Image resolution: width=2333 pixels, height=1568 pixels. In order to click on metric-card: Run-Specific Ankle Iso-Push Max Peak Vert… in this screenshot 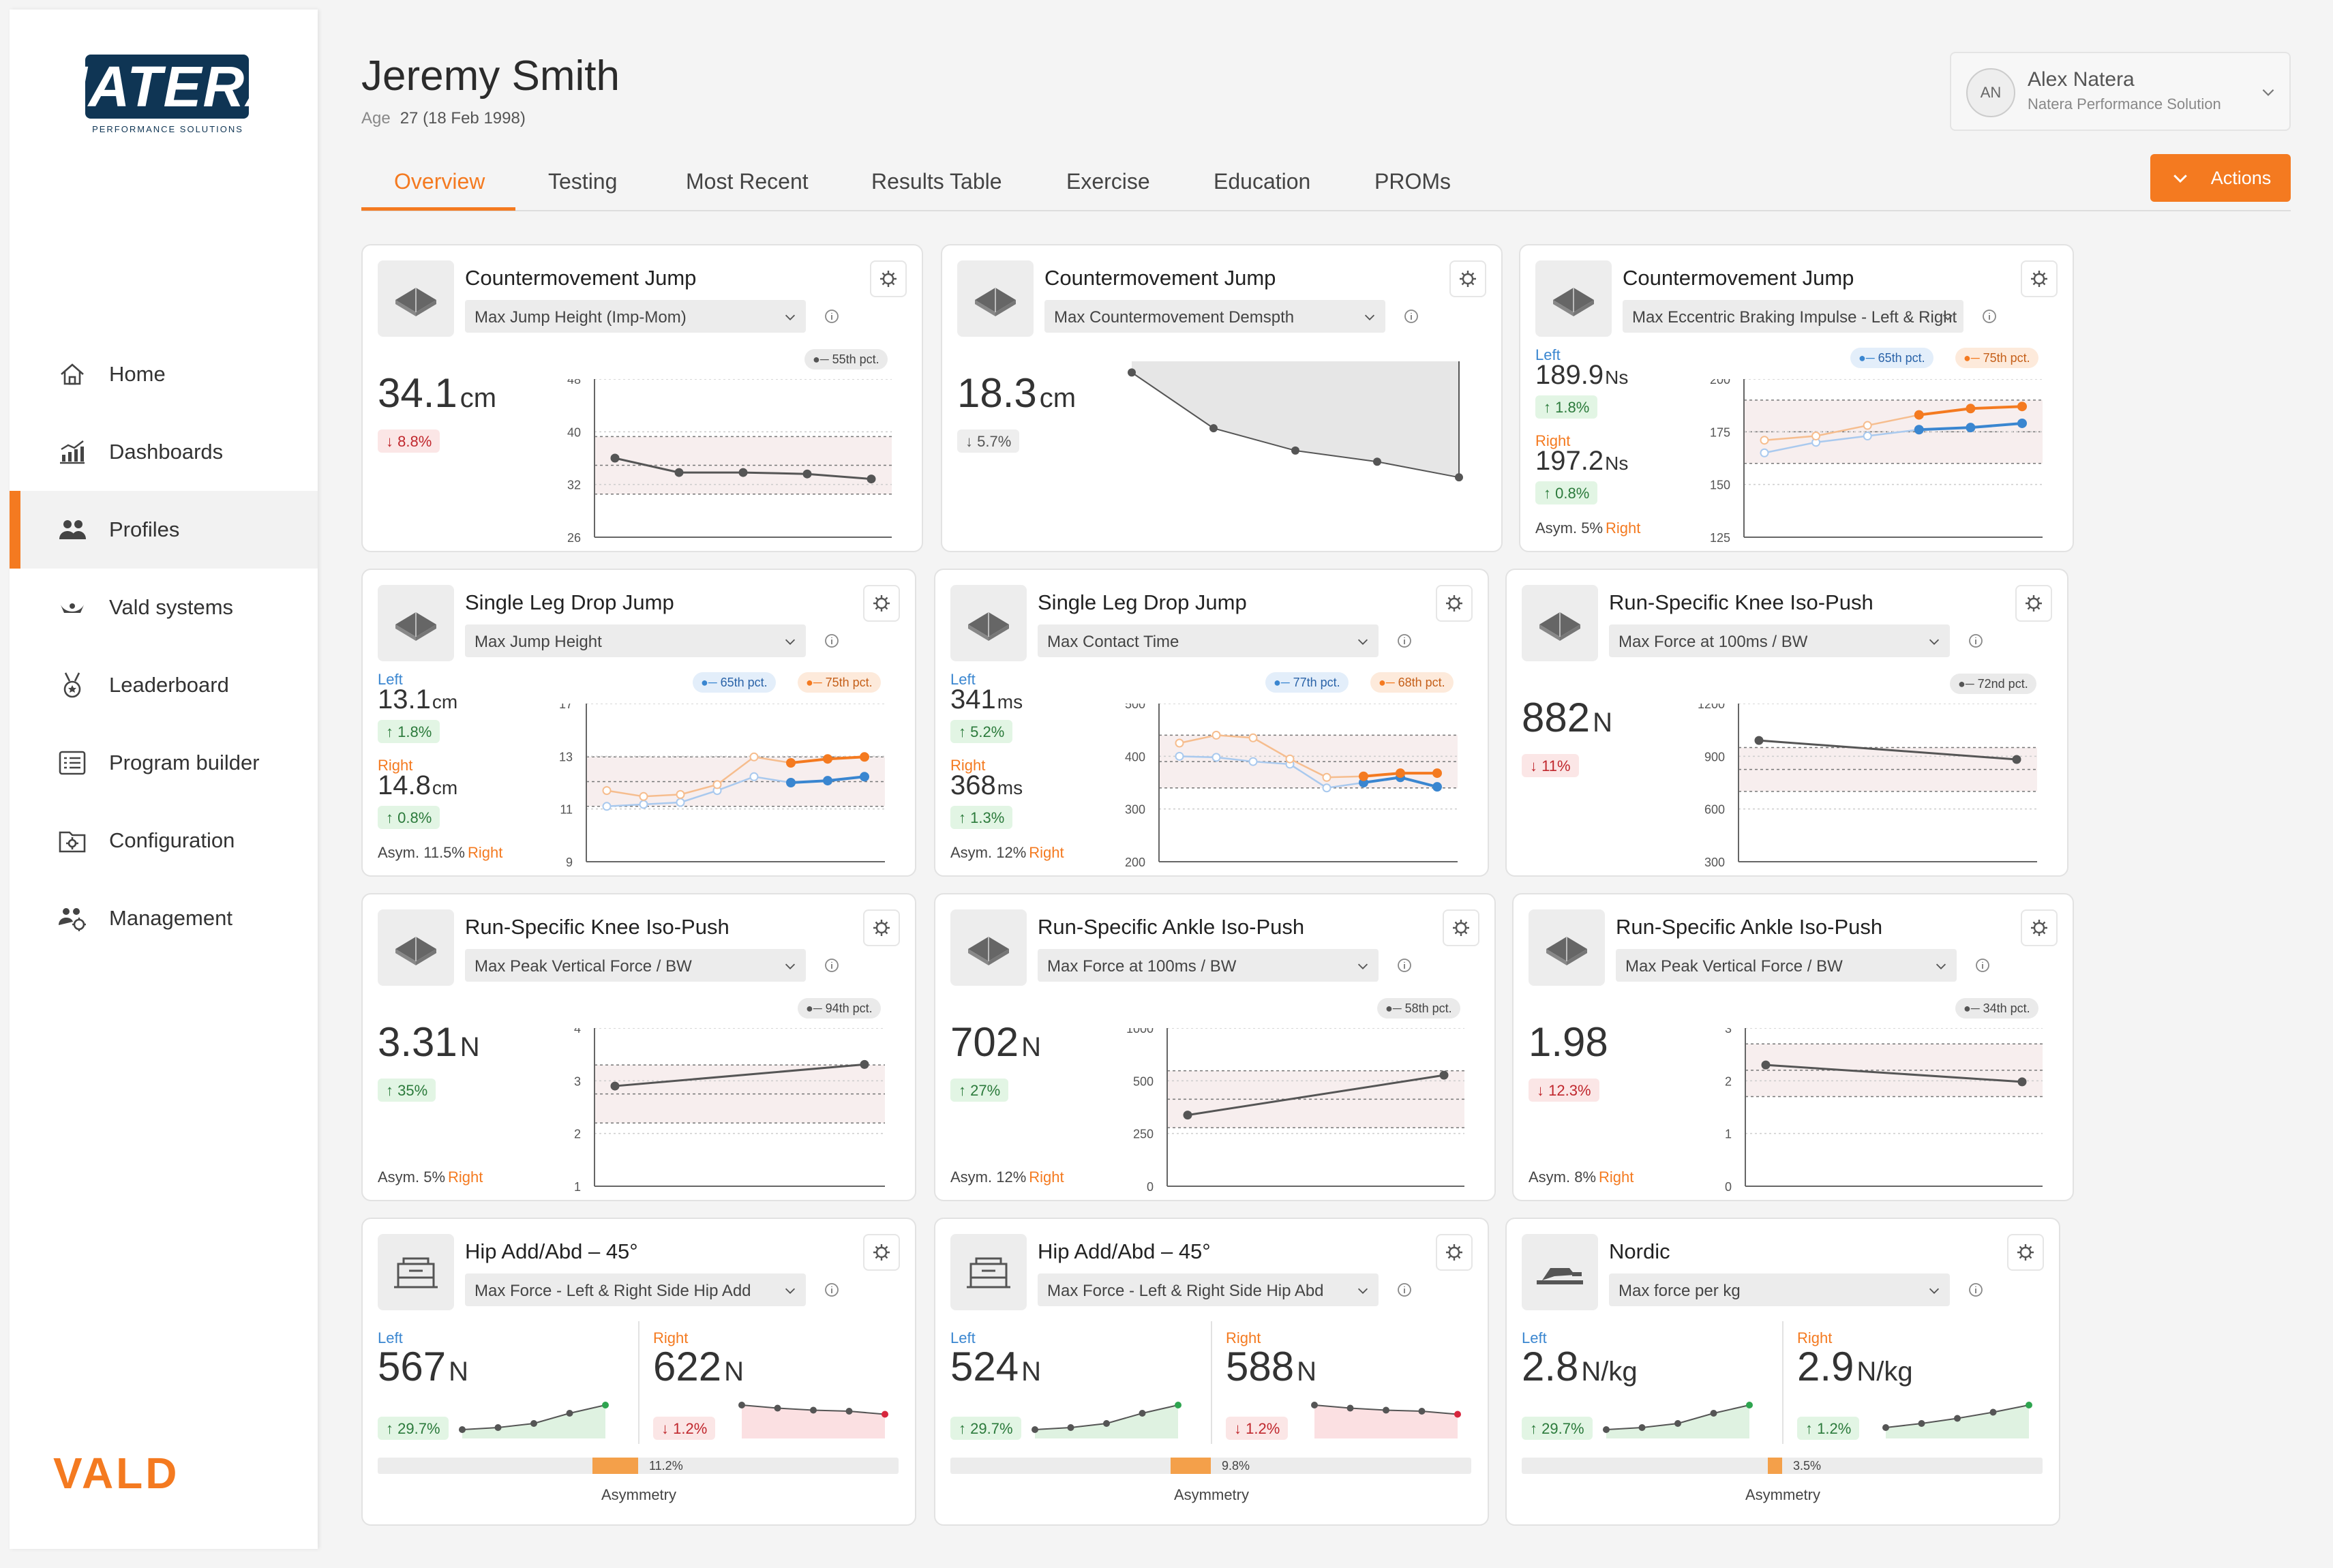, I will do `click(1793, 1047)`.